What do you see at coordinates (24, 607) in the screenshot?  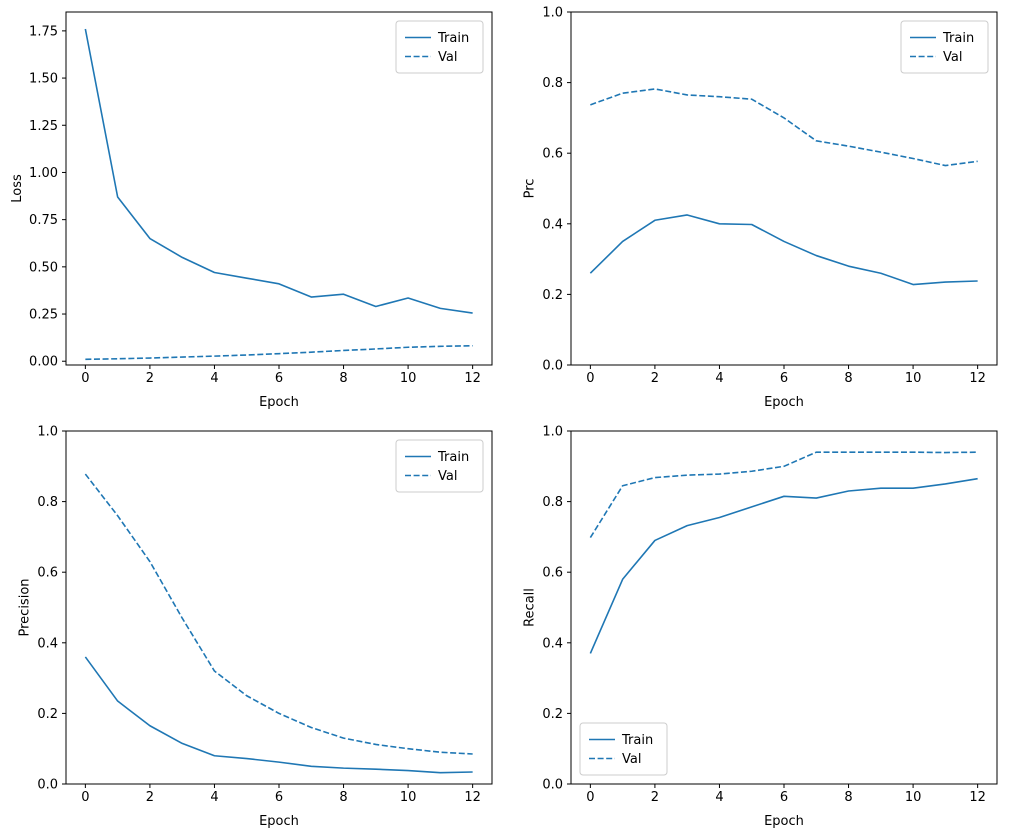 I see `y-axis-label: Precision` at bounding box center [24, 607].